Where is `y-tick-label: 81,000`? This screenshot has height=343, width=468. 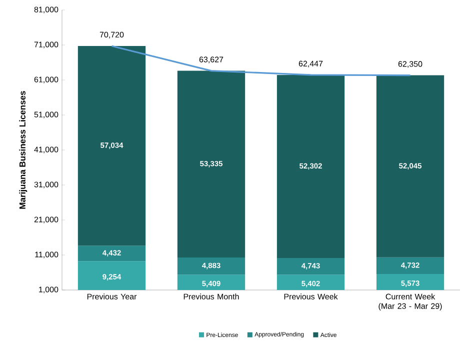 y-tick-label: 81,000 is located at coordinates (46, 10).